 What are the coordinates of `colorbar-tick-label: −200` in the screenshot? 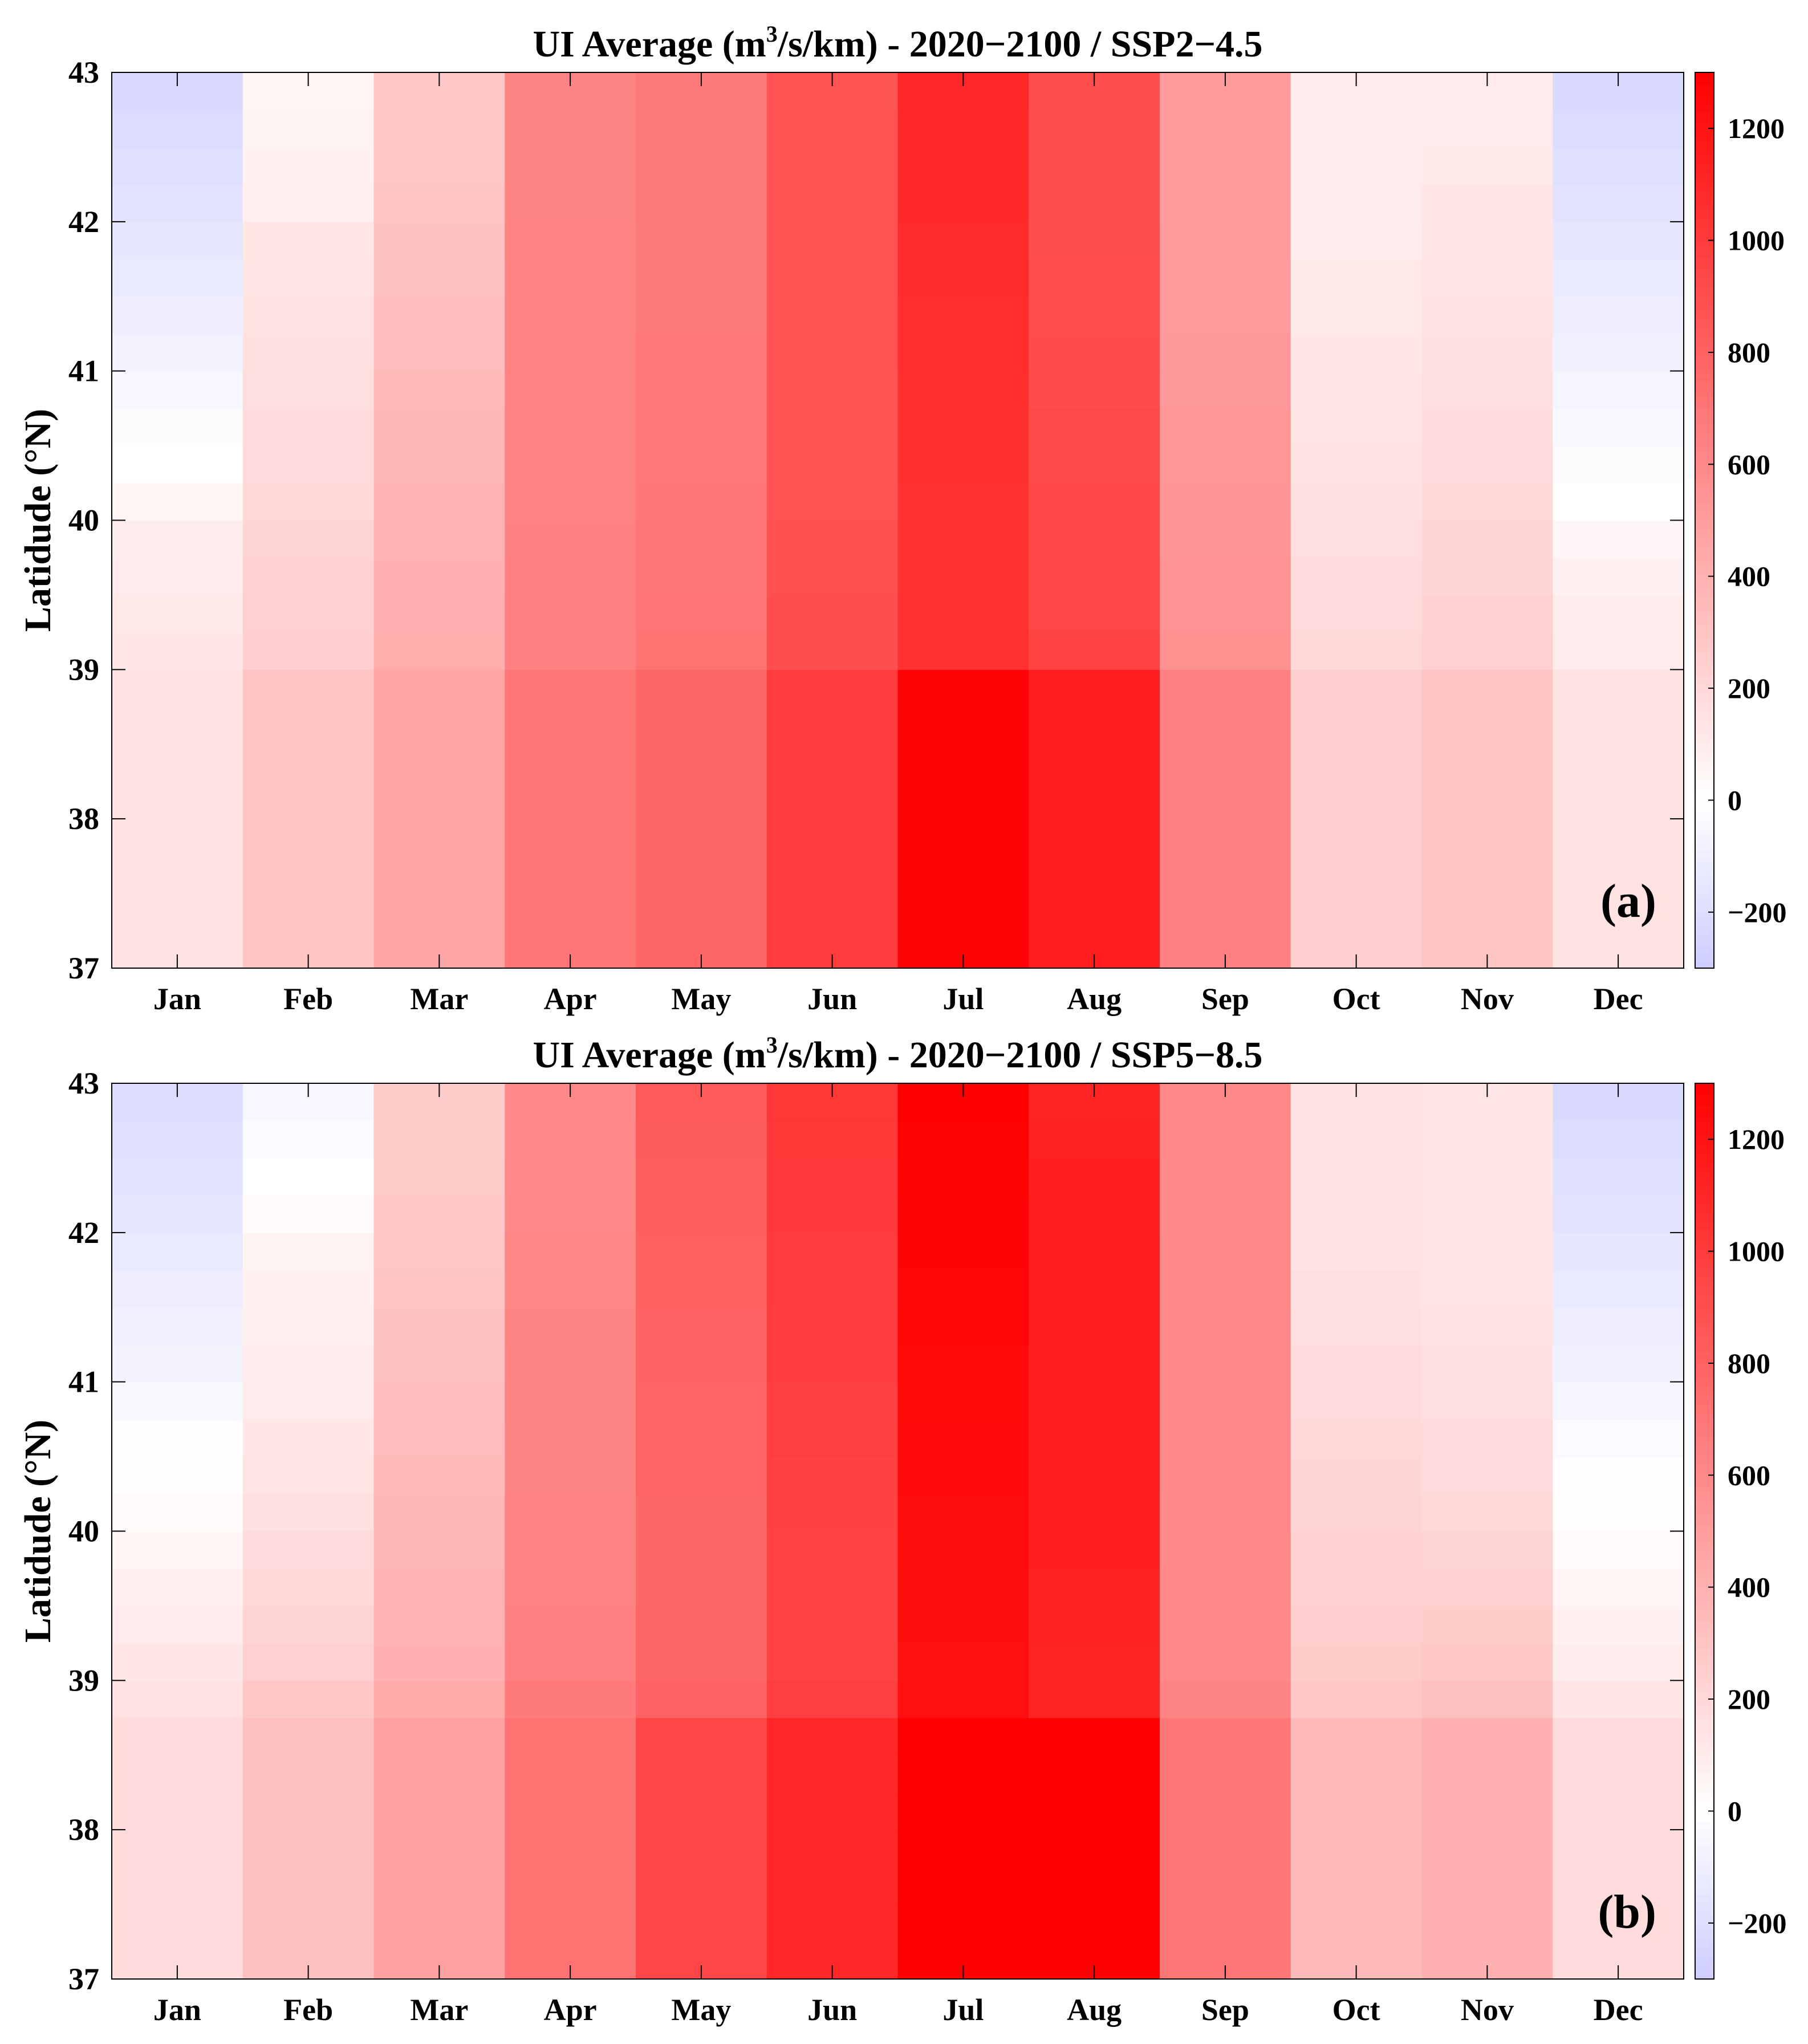 It's located at (1757, 1923).